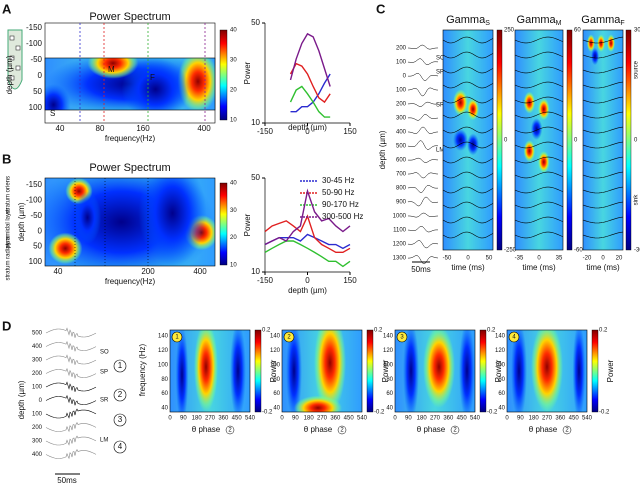  Describe the element at coordinates (402, 338) in the screenshot. I see `circle-label: 3` at that location.